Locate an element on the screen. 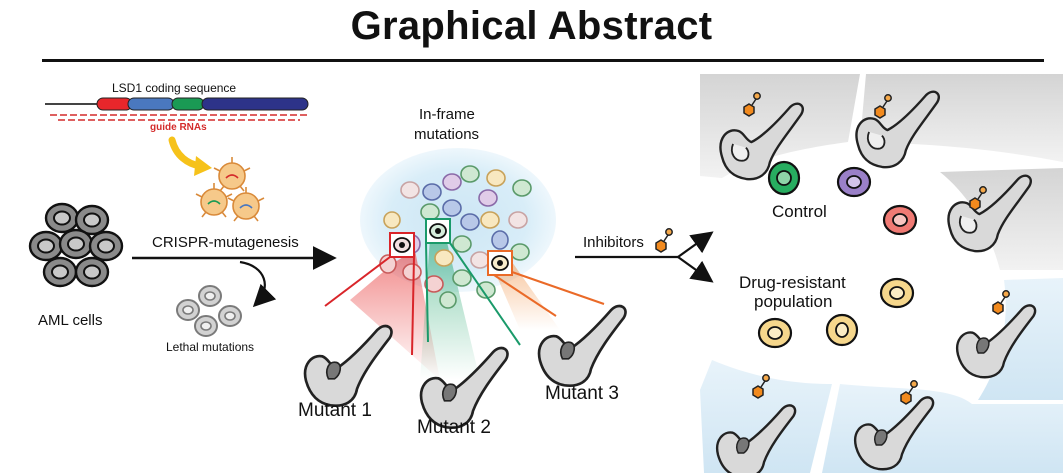 This screenshot has width=1063, height=473. resistant-label-2: population is located at coordinates (793, 301).